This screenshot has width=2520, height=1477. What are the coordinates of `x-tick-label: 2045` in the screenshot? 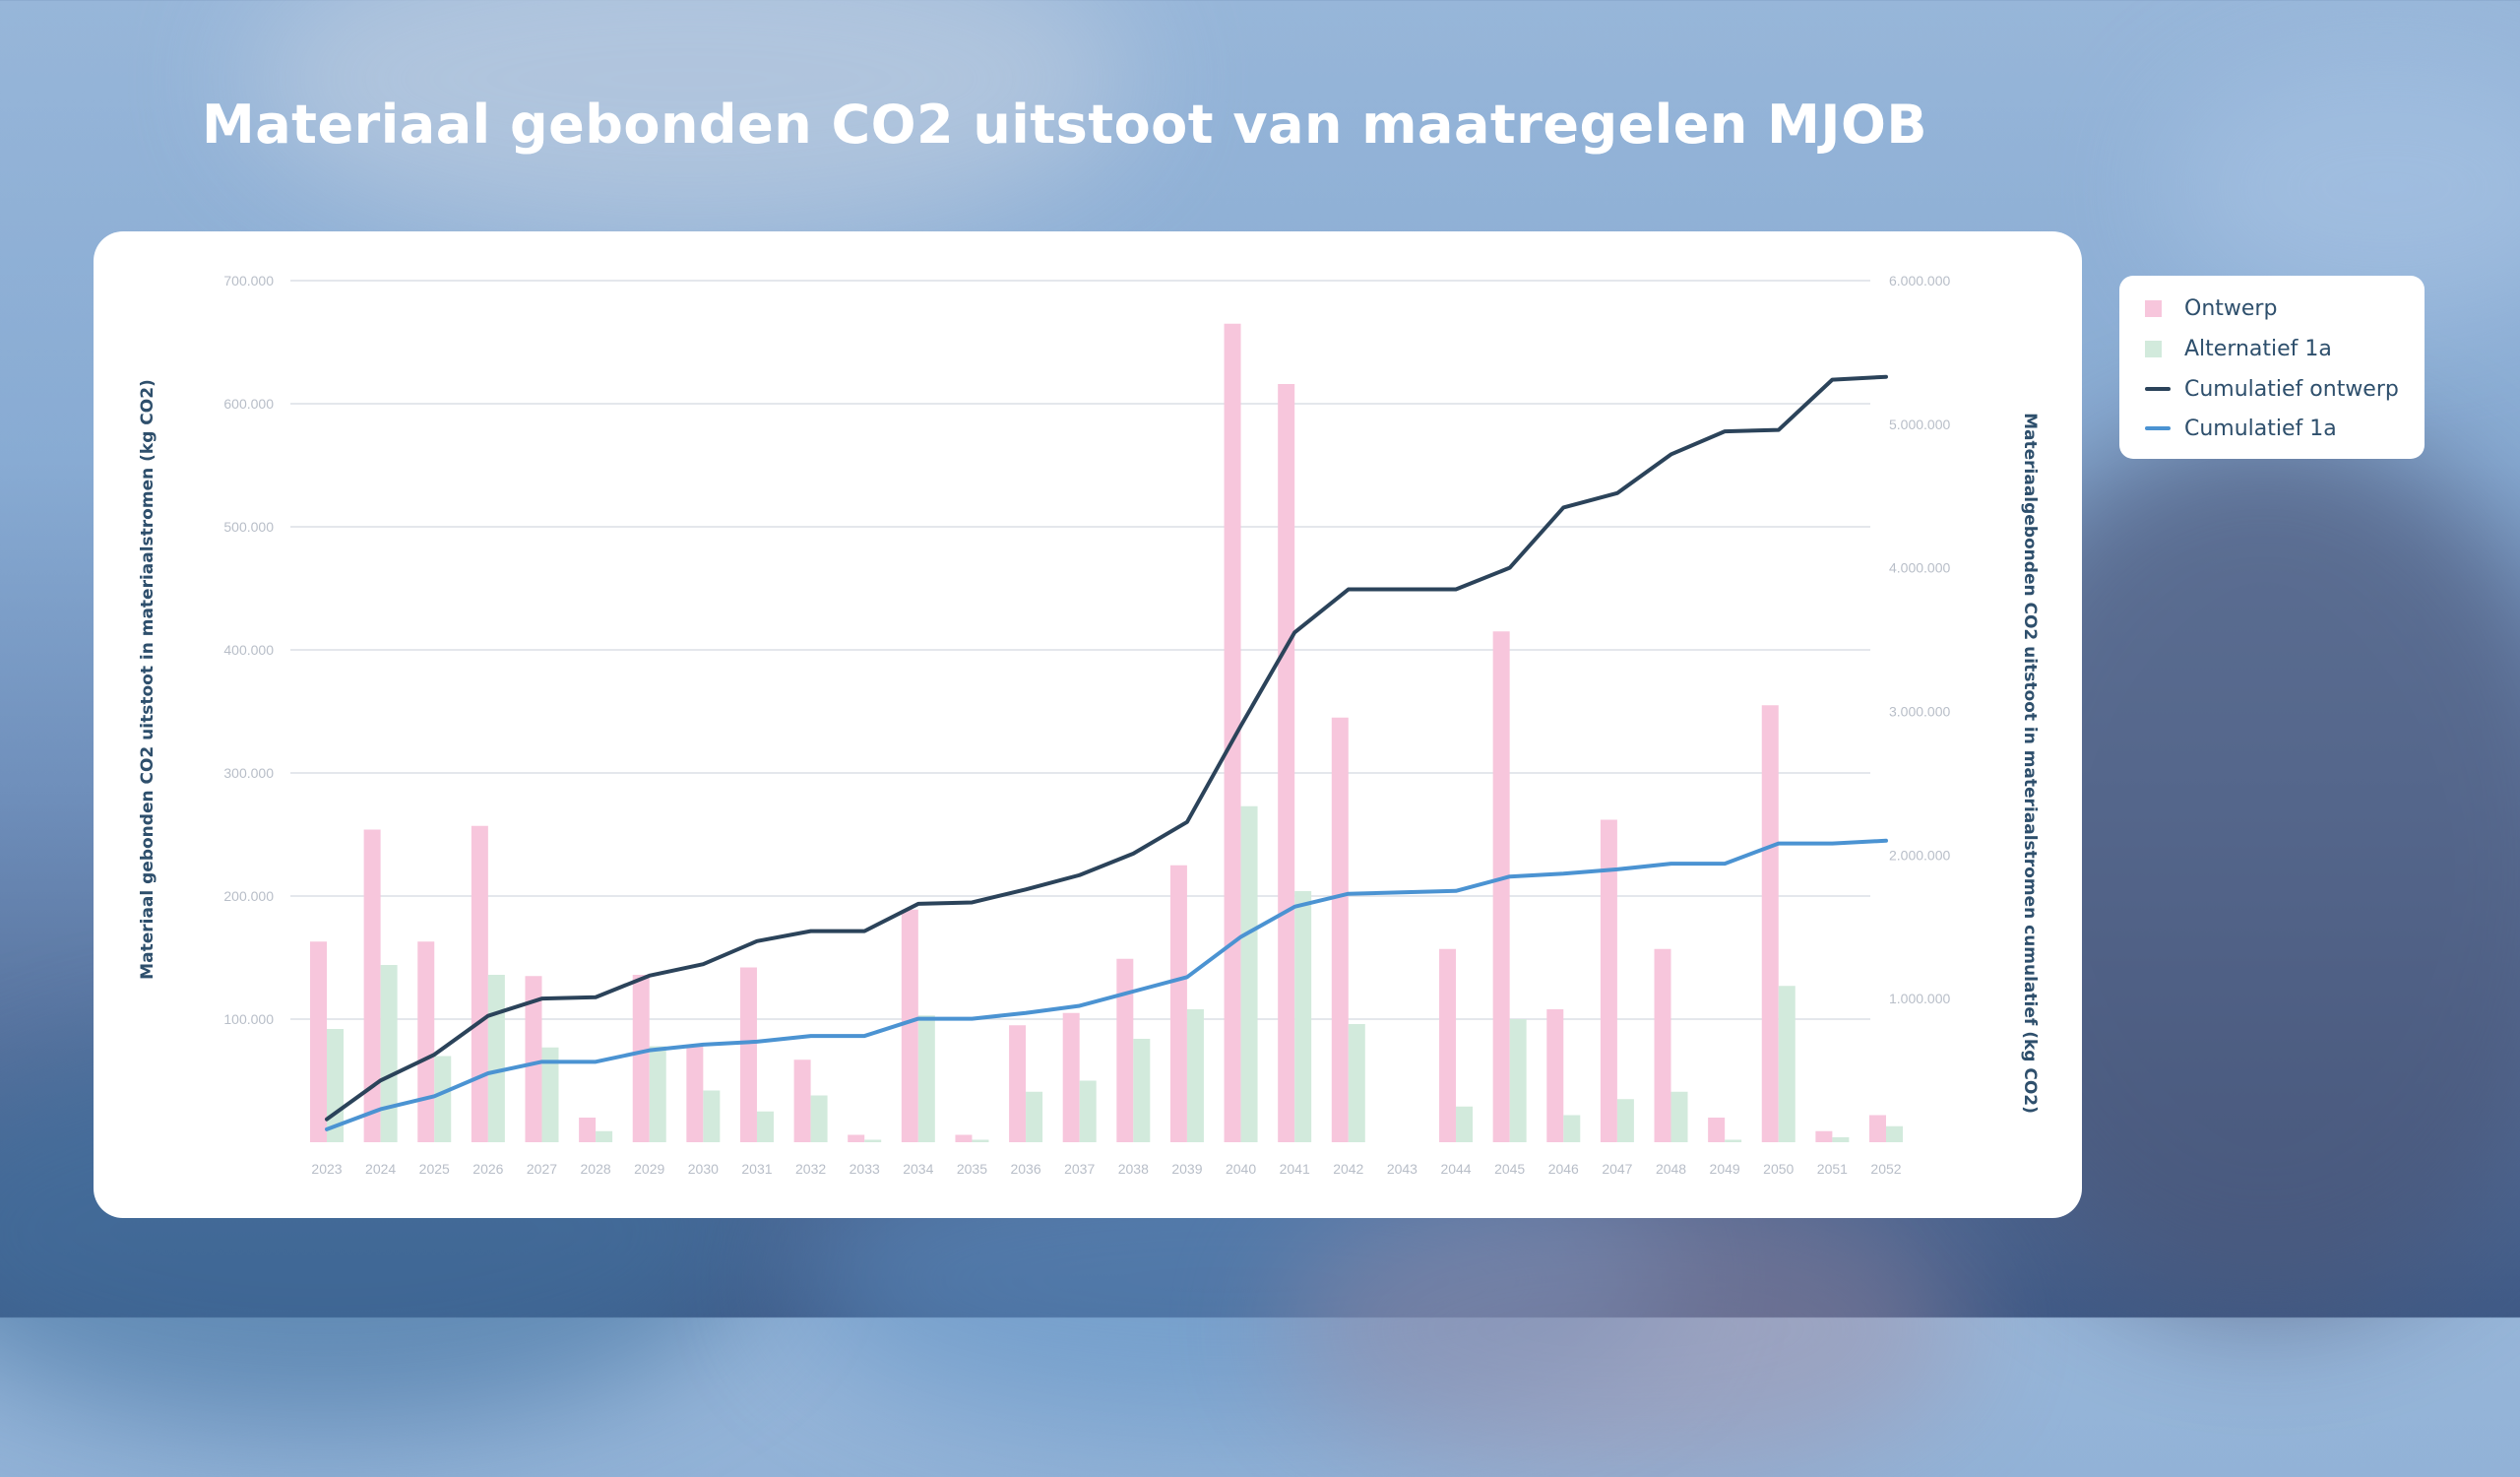 It's located at (1509, 1169).